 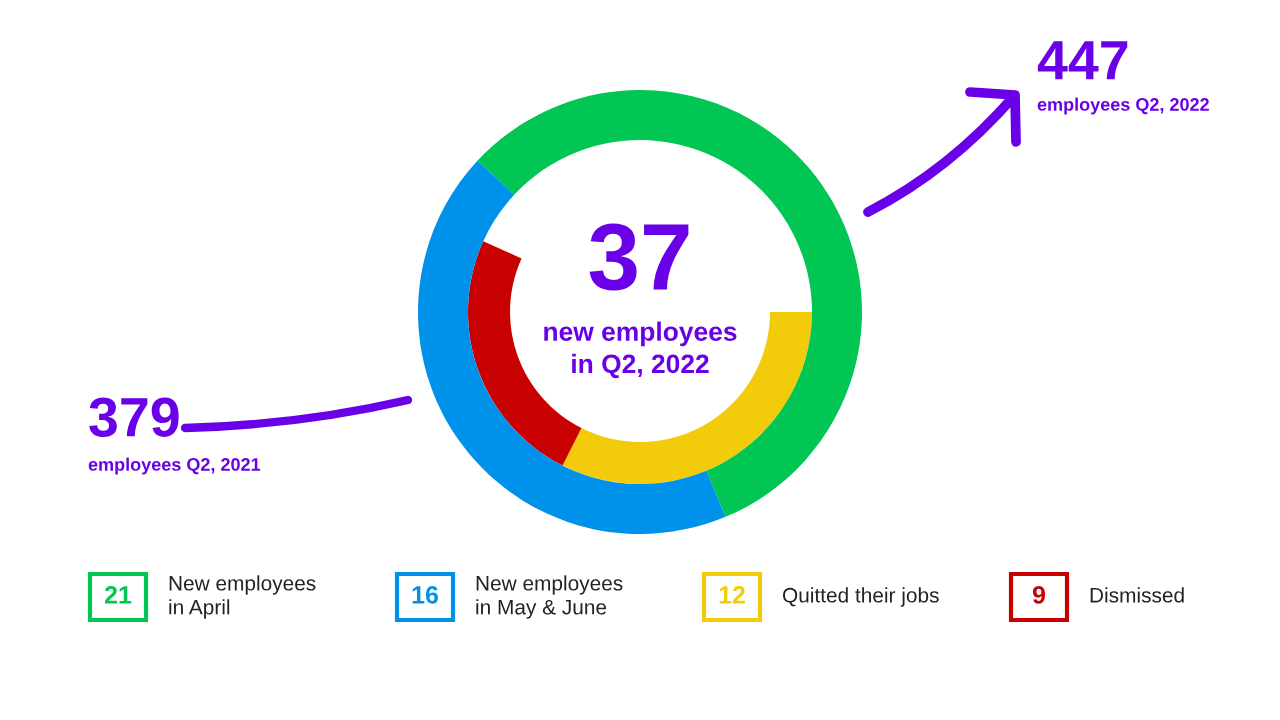 What do you see at coordinates (174, 466) in the screenshot?
I see `text: employees Q2, 2021` at bounding box center [174, 466].